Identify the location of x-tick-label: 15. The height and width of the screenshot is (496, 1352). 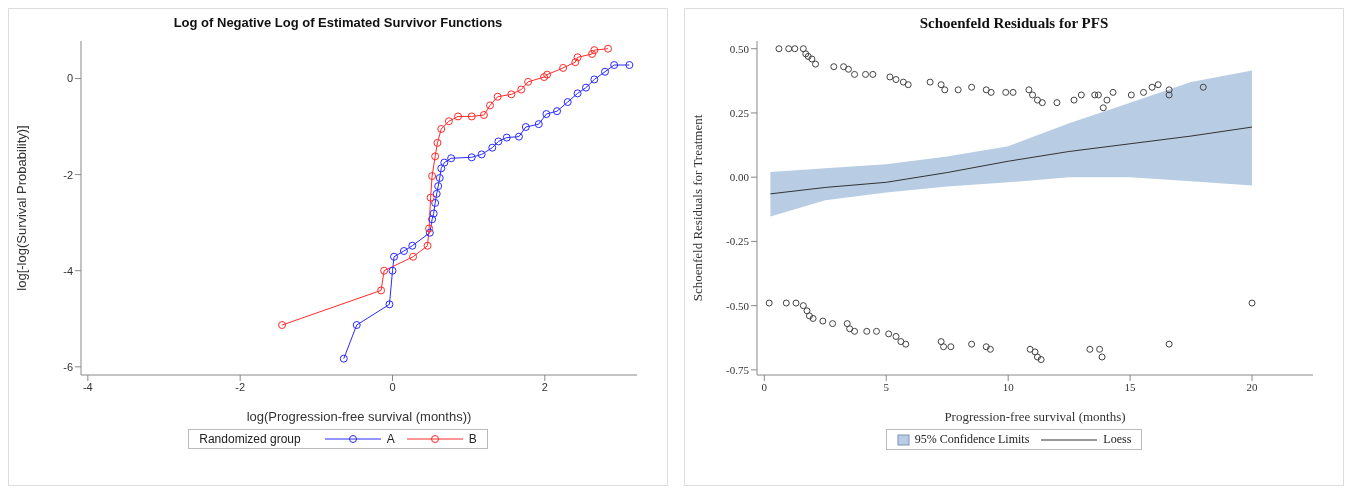
(1130, 386).